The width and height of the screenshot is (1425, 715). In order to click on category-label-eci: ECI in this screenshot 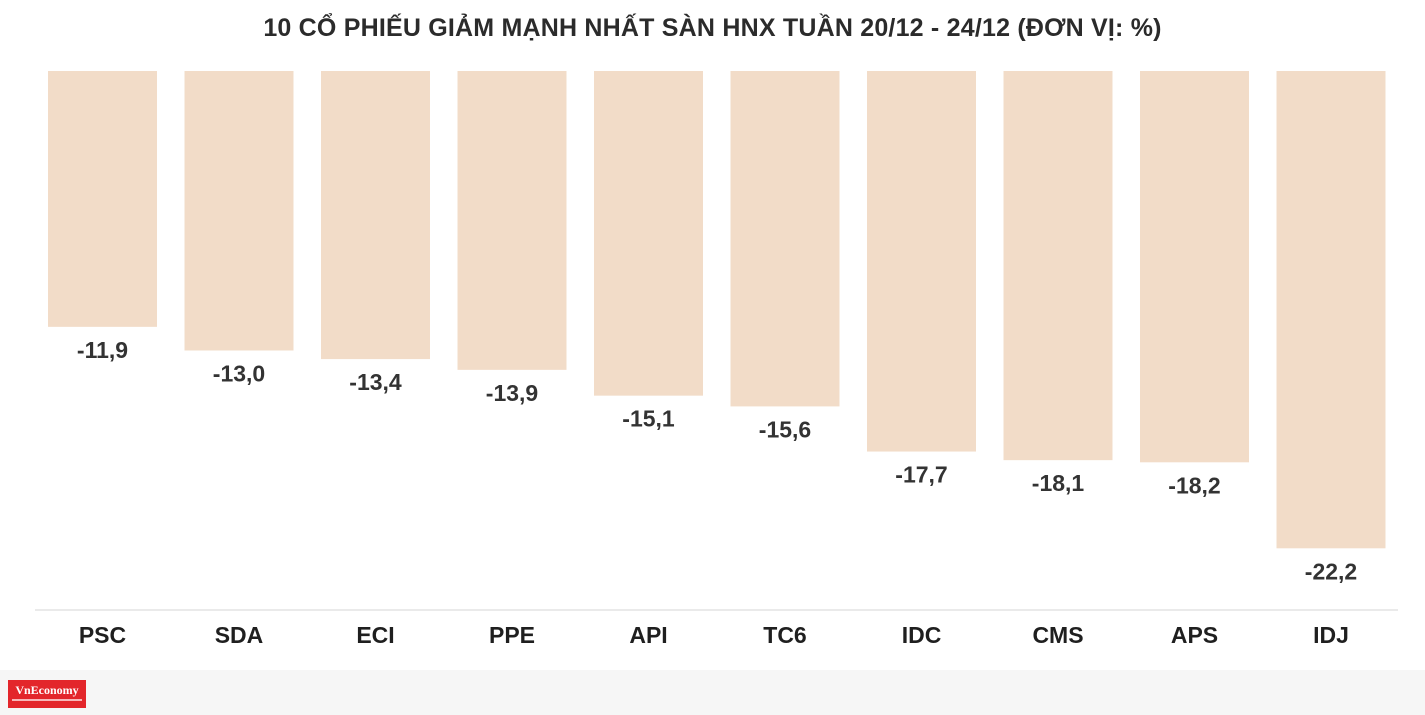, I will do `click(375, 635)`.